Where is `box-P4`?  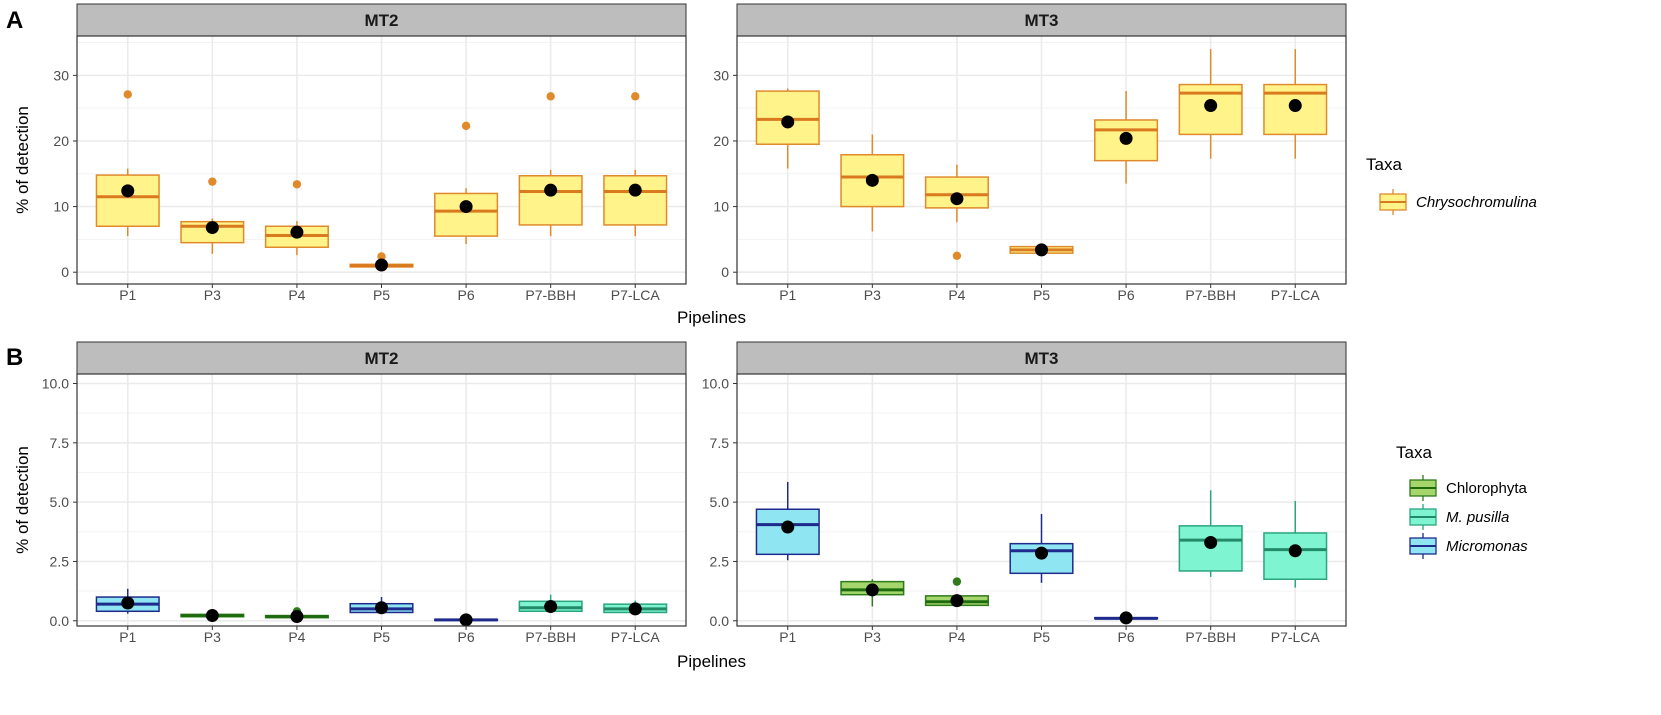 box-P4 is located at coordinates (296, 218).